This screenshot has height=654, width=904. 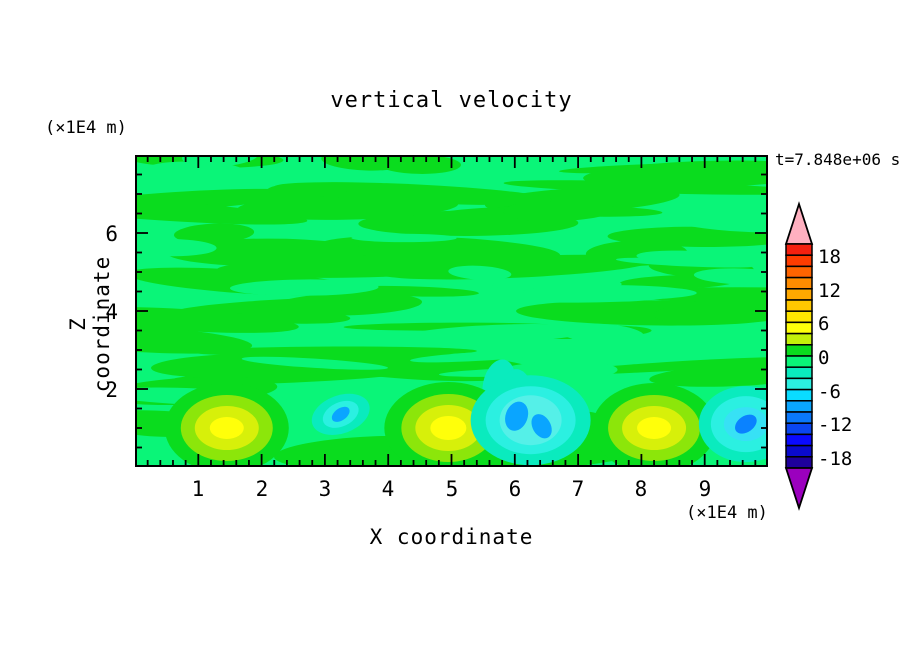 What do you see at coordinates (451, 537) in the screenshot?
I see `x-axis-title: X coordinate` at bounding box center [451, 537].